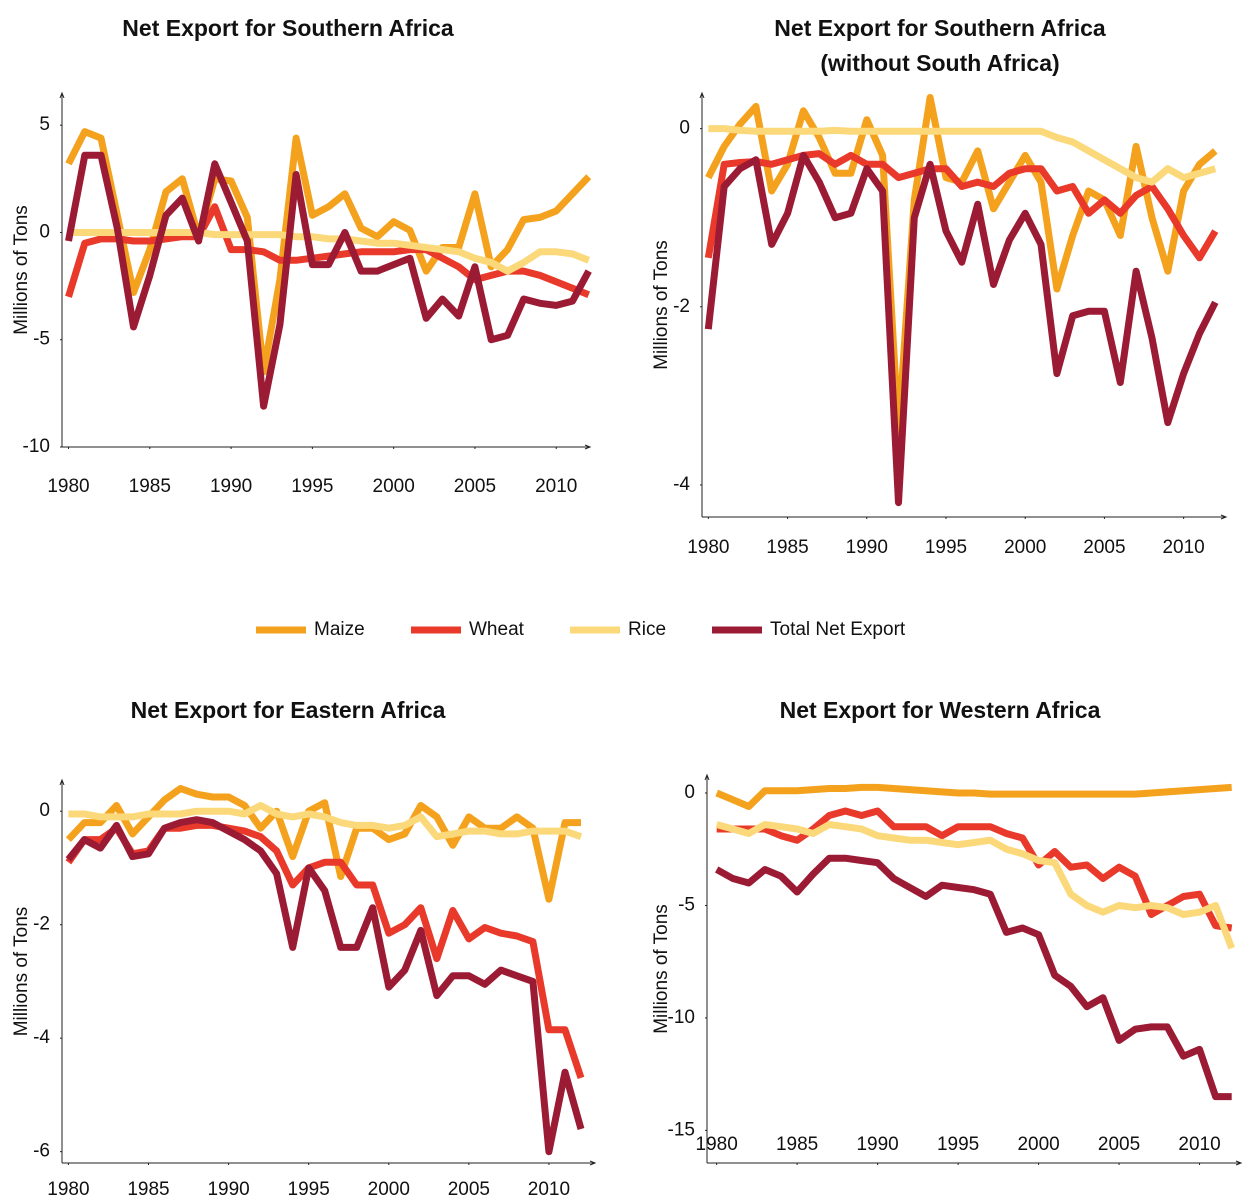 This screenshot has height=1199, width=1245. Describe the element at coordinates (838, 629) in the screenshot. I see `legend-label: Total Net Export` at that location.